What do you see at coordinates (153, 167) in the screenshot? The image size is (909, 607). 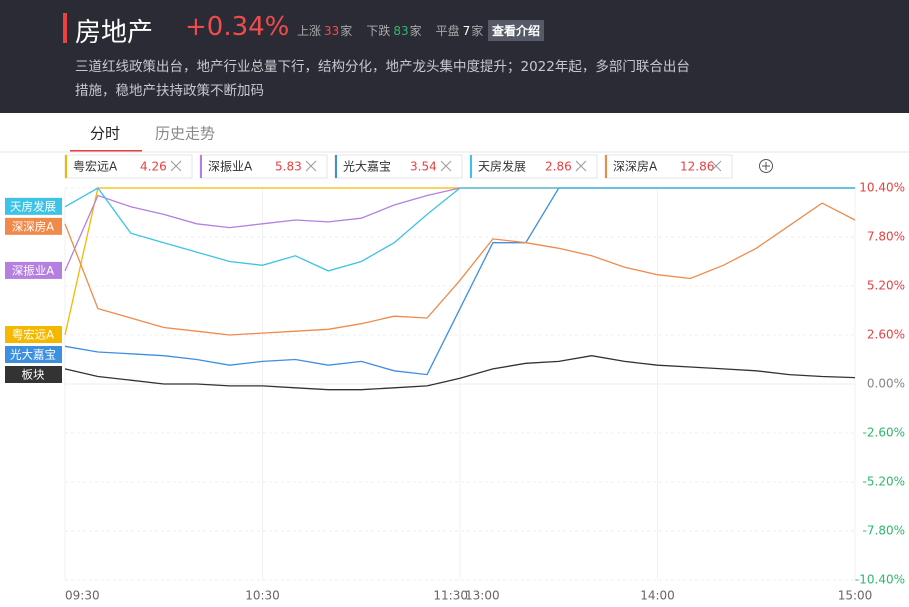 I see `legend-price: 4.26` at bounding box center [153, 167].